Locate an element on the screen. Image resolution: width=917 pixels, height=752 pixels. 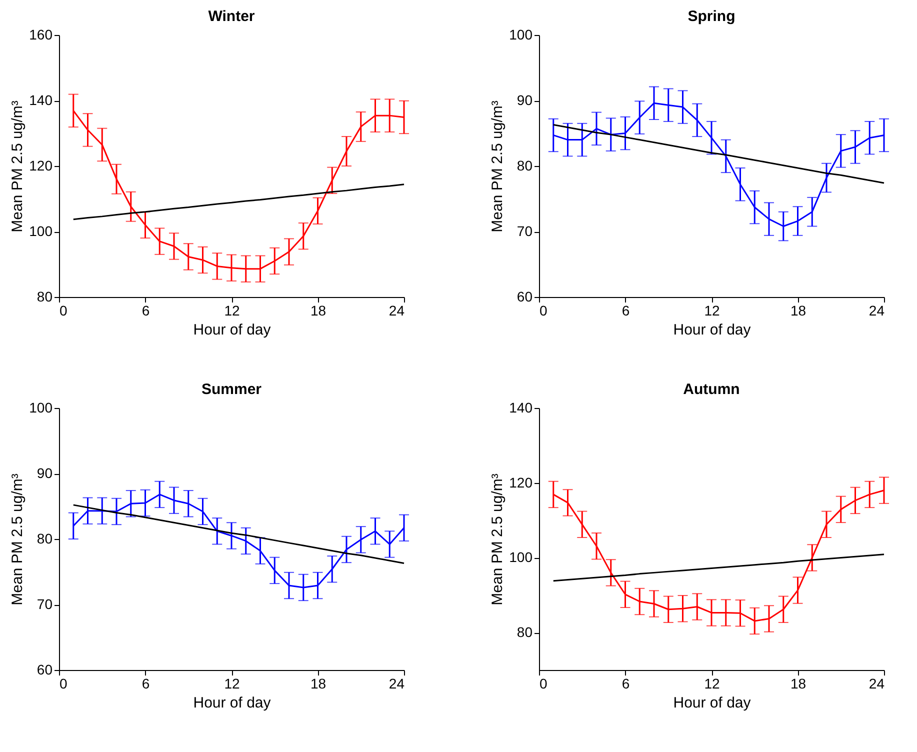
chart-title: Summer is located at coordinates (231, 389).